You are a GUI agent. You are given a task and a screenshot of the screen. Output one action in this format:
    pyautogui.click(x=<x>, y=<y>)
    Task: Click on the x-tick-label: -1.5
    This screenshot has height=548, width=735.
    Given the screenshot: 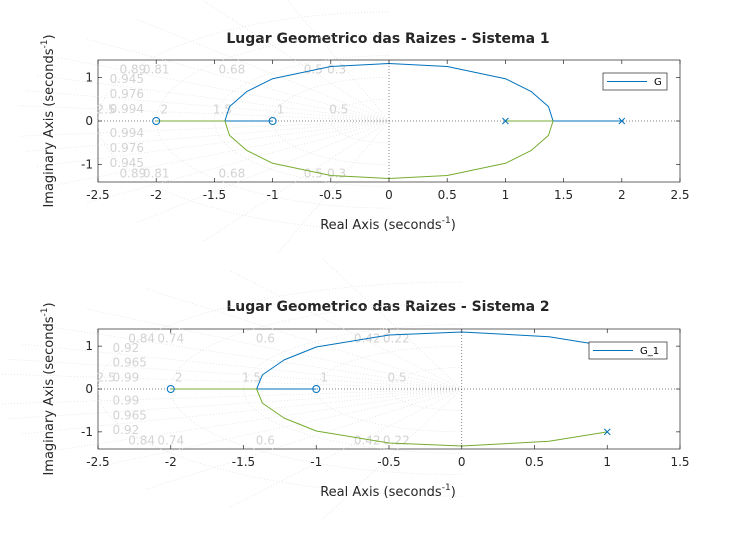 What is the action you would take?
    pyautogui.click(x=214, y=195)
    